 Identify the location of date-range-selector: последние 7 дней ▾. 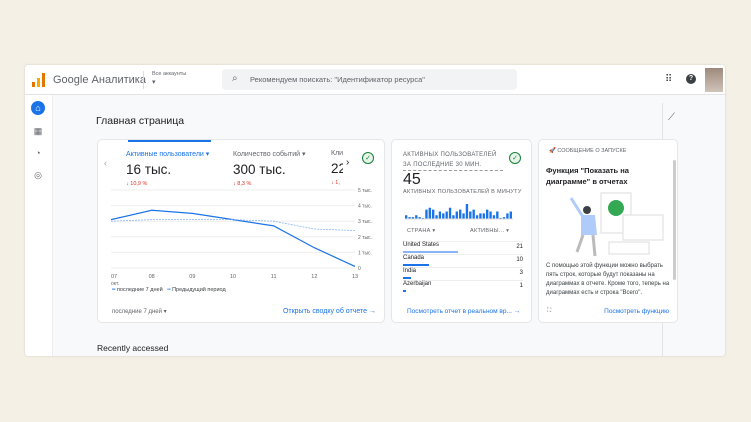
(139, 312).